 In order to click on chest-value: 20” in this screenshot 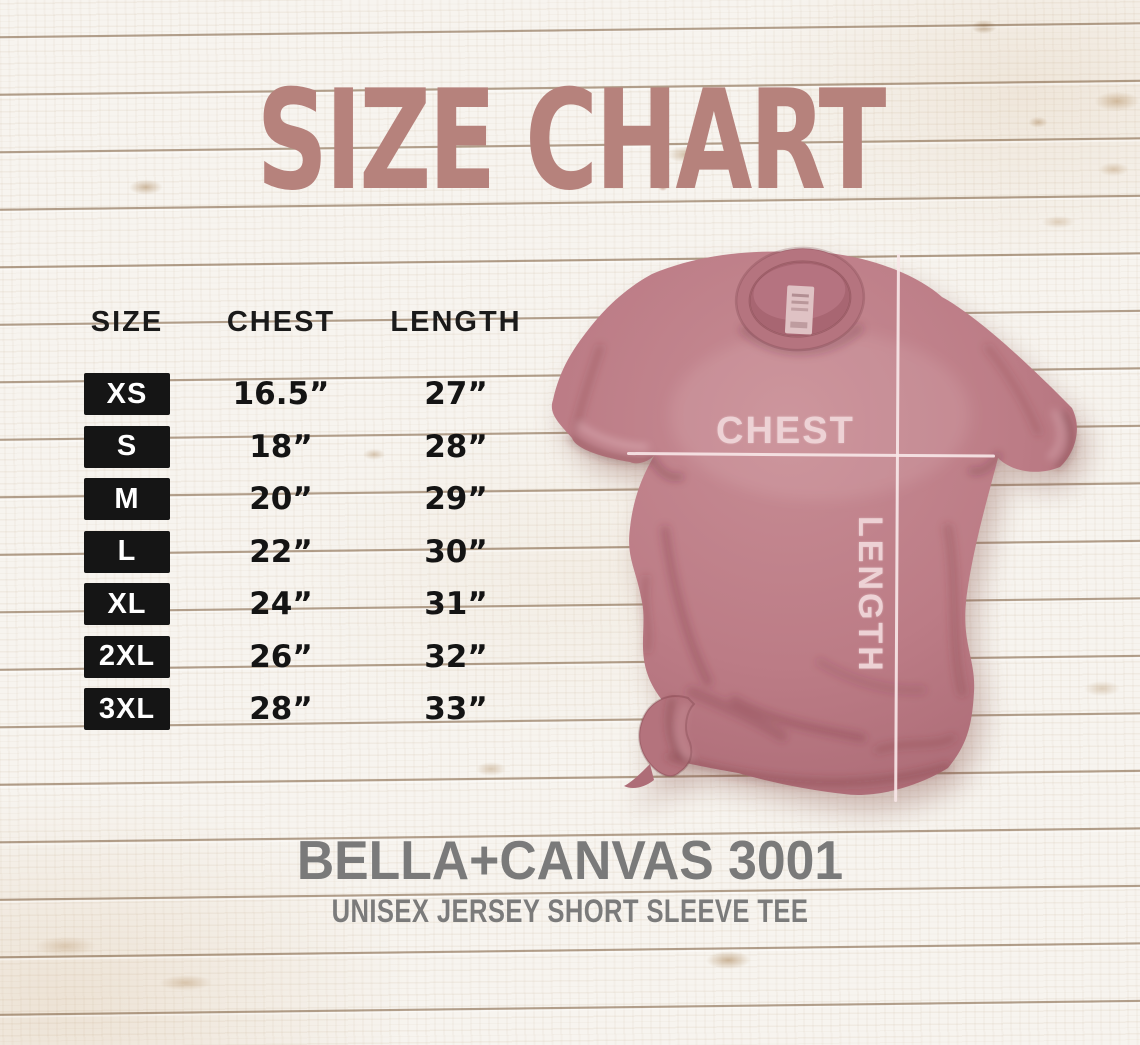, I will do `click(281, 499)`.